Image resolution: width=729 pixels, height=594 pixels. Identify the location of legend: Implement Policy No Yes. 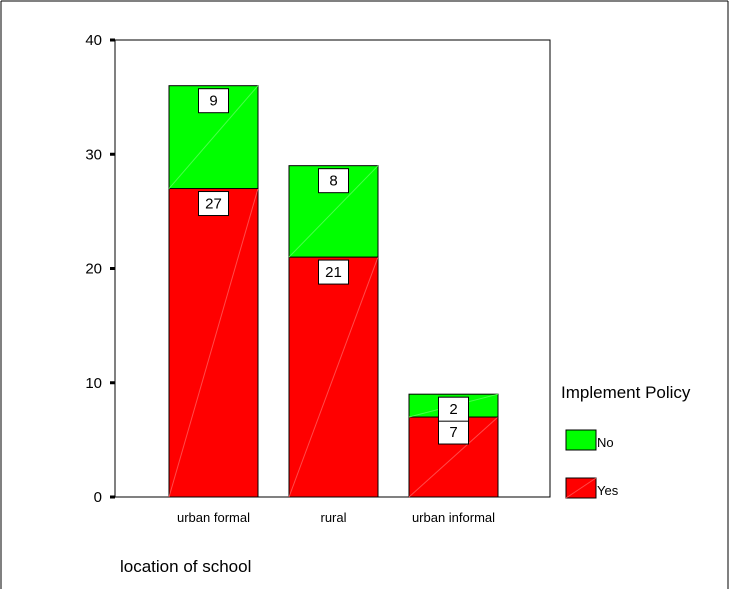
(626, 441).